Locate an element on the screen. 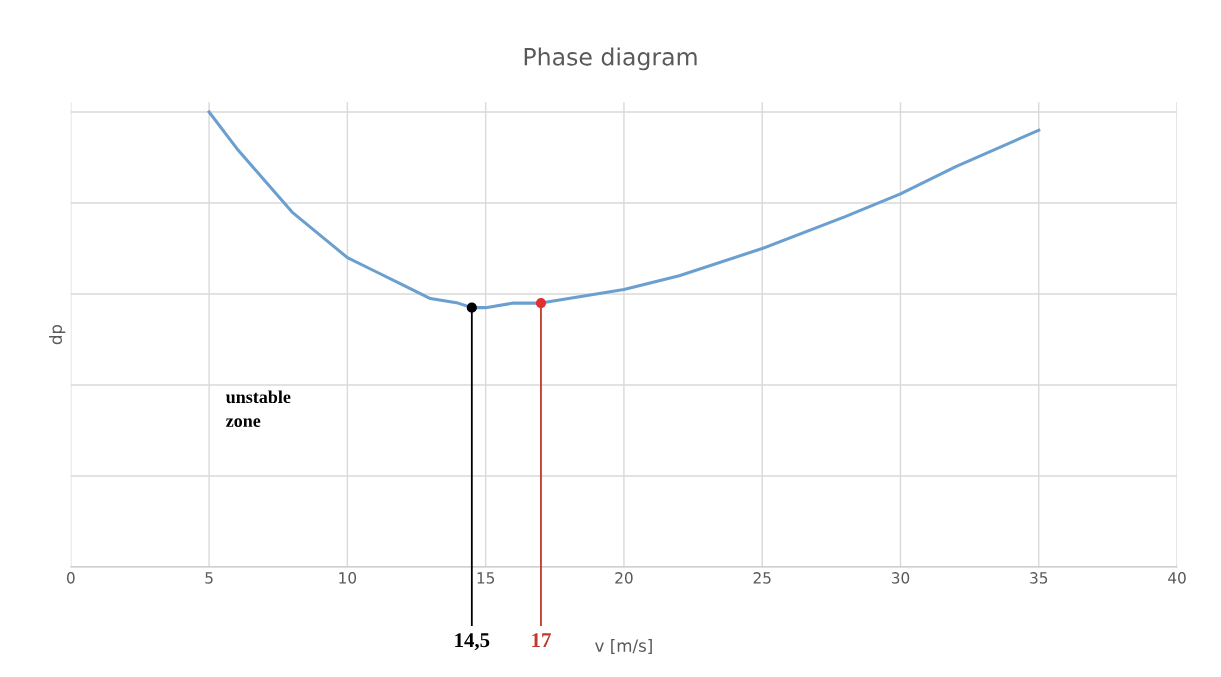 This screenshot has width=1221, height=677. x-tick-label: 0 is located at coordinates (70, 578).